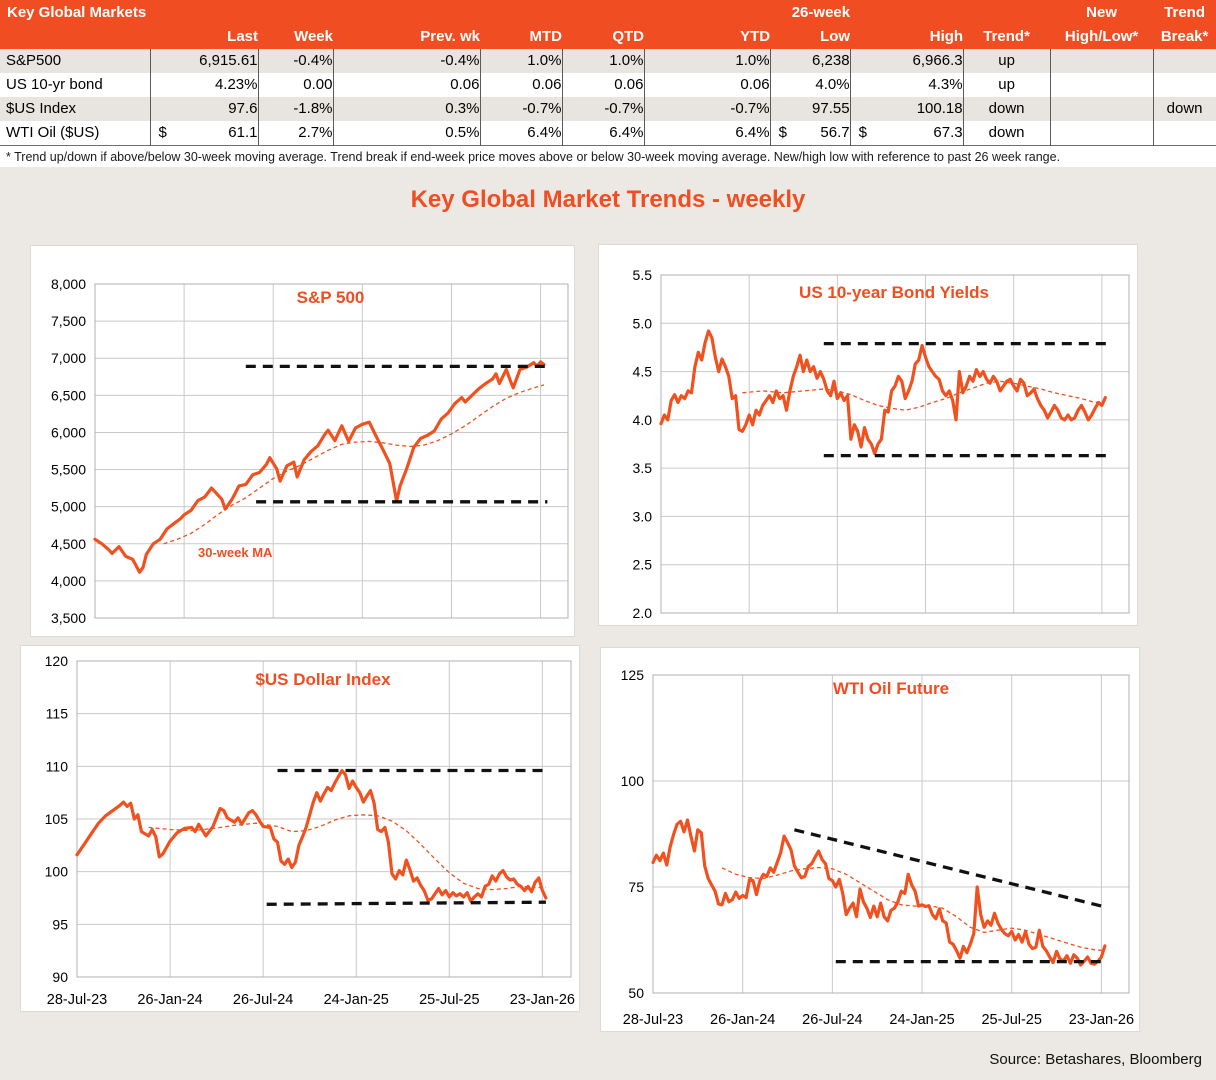 This screenshot has width=1216, height=1080. What do you see at coordinates (643, 565) in the screenshot?
I see `svg-text: 2.5` at bounding box center [643, 565].